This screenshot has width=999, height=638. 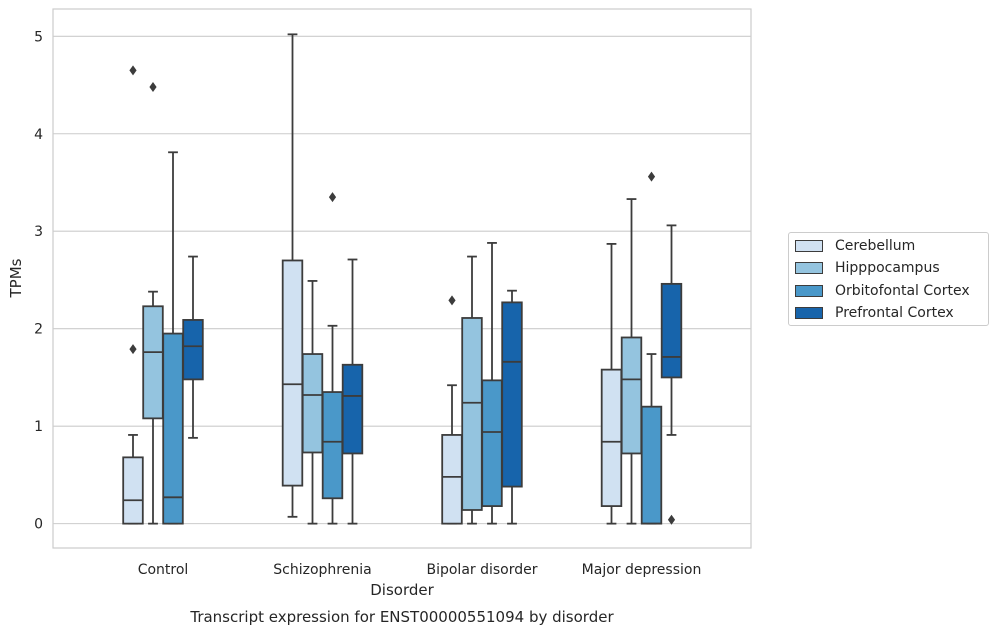 What do you see at coordinates (402, 590) in the screenshot?
I see `x-axis-label: Disorder` at bounding box center [402, 590].